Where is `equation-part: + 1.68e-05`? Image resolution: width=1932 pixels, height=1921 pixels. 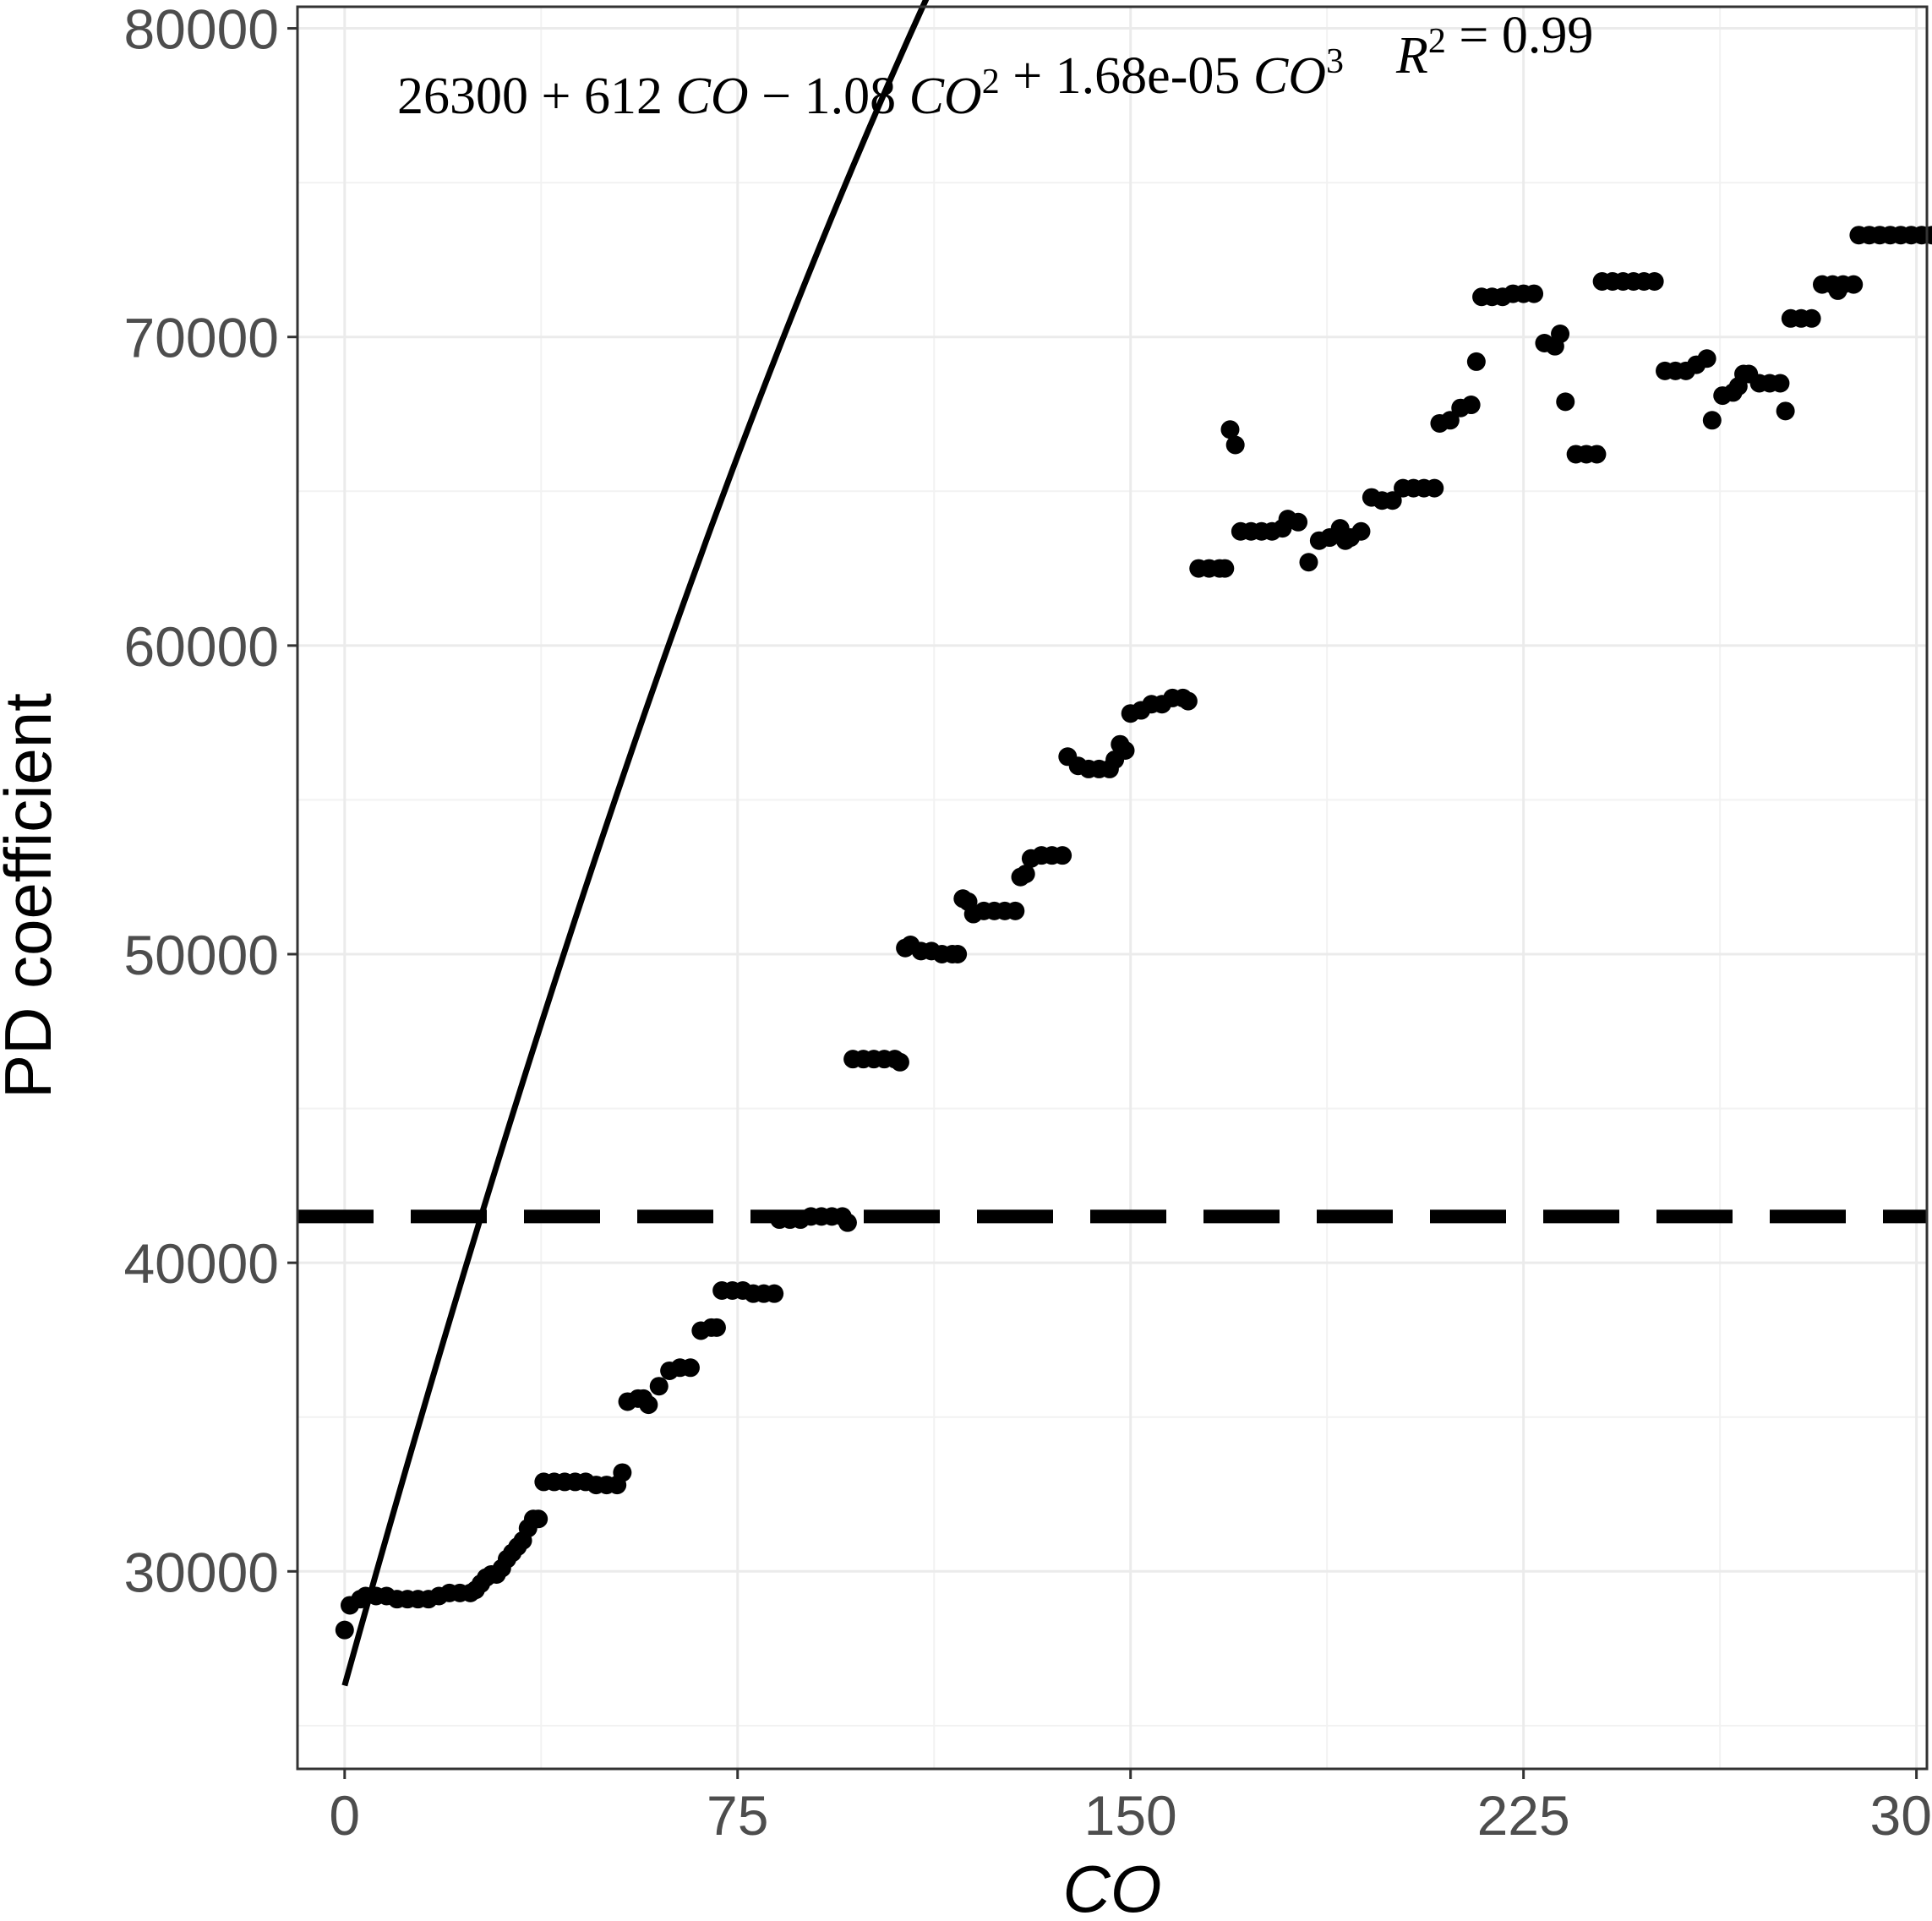 equation-part: + 1.68e-05 is located at coordinates (1126, 76).